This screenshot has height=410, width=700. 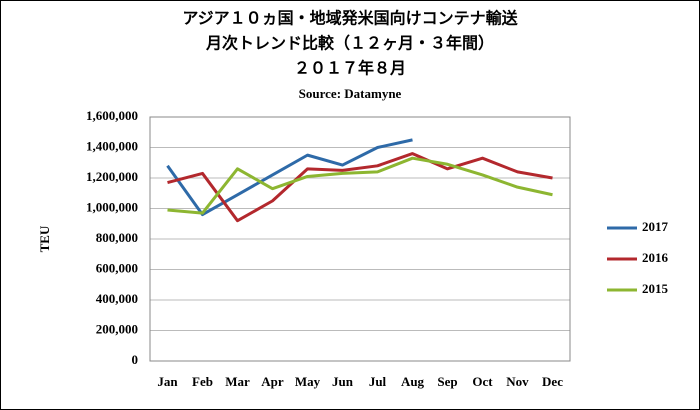 What do you see at coordinates (378, 381) in the screenshot?
I see `x-tick-label: Jul` at bounding box center [378, 381].